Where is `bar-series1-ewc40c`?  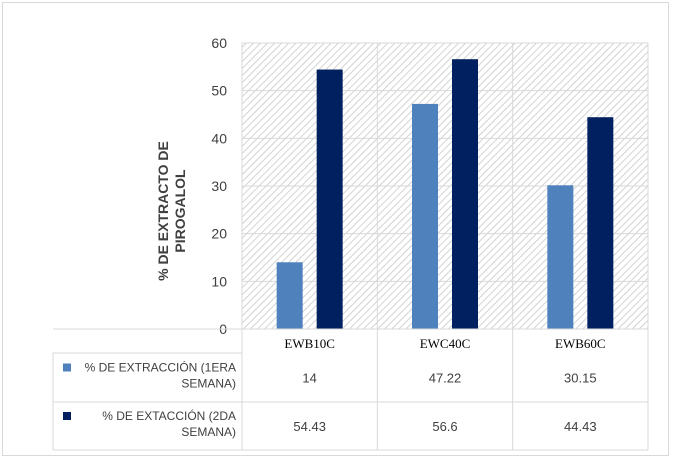 bar-series1-ewc40c is located at coordinates (425, 216).